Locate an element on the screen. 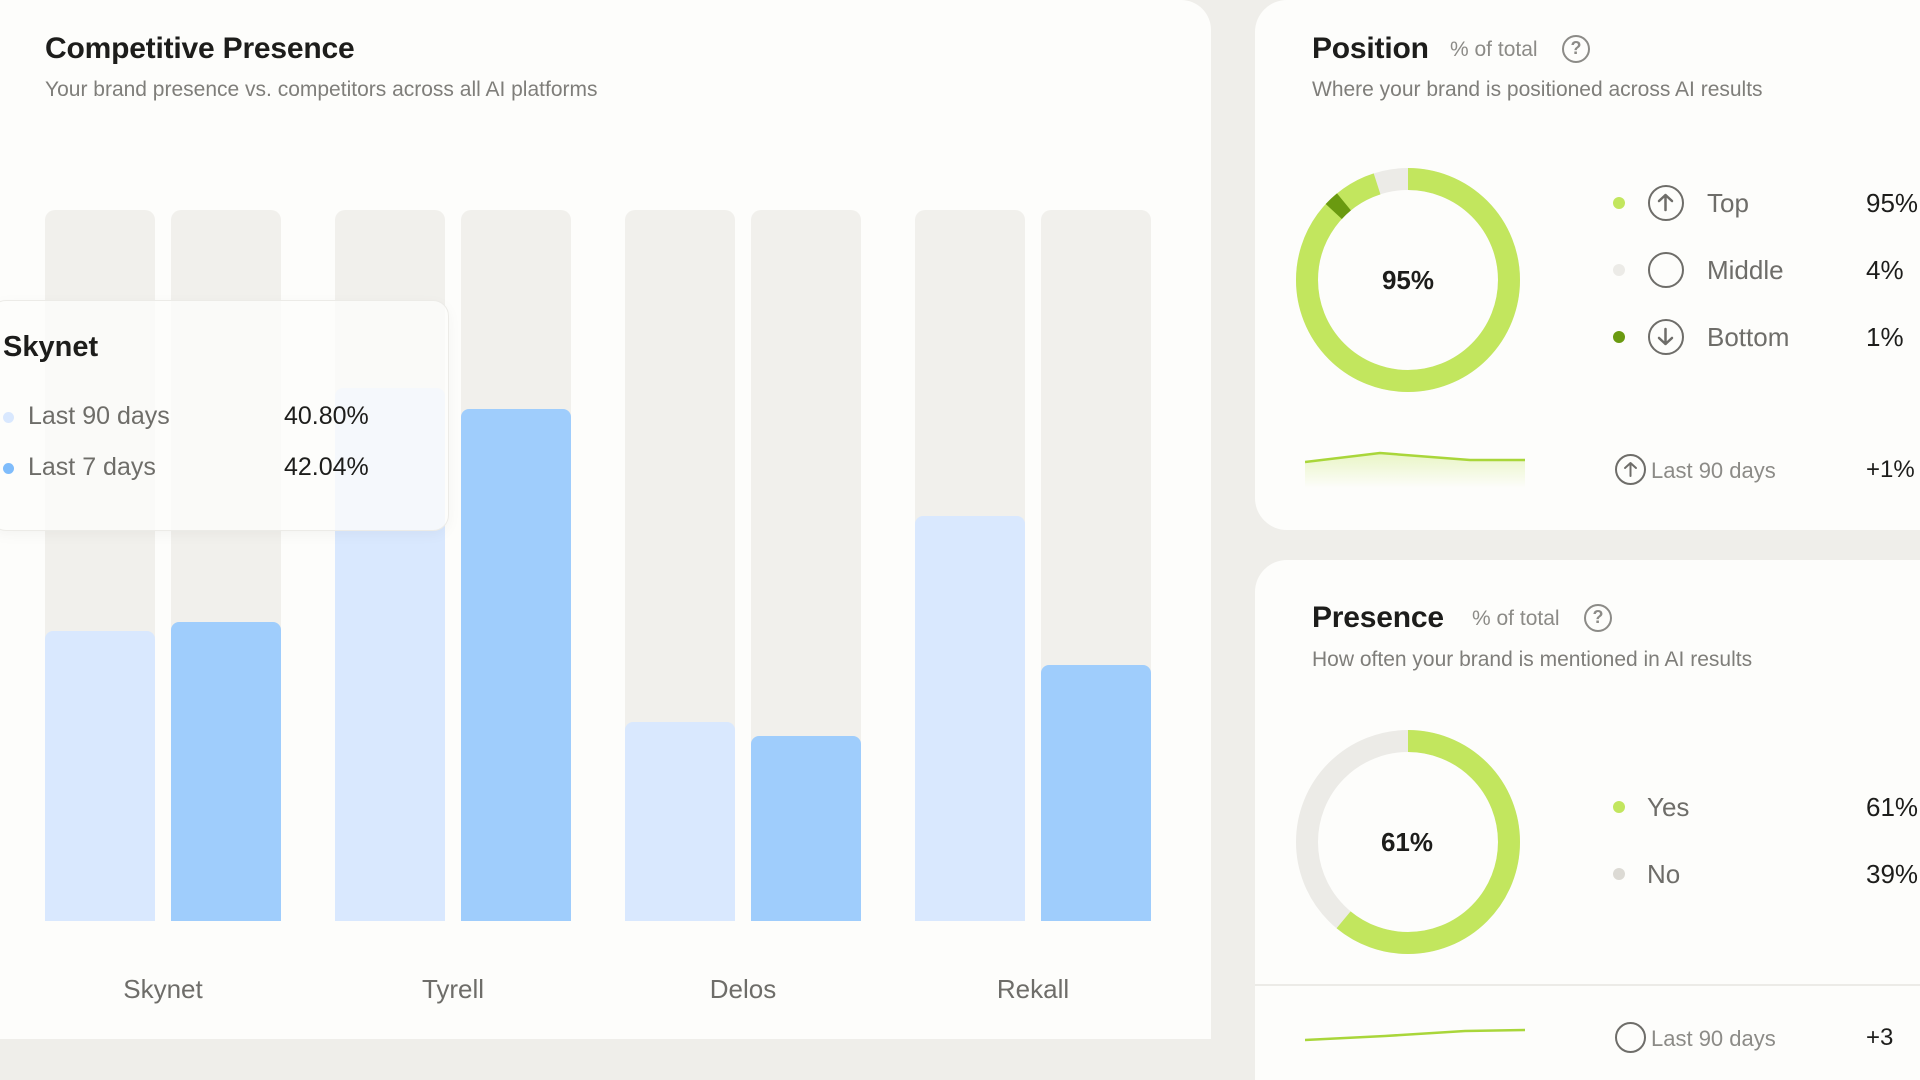 Image resolution: width=1920 pixels, height=1080 pixels. legend-dot-90-days is located at coordinates (8, 417).